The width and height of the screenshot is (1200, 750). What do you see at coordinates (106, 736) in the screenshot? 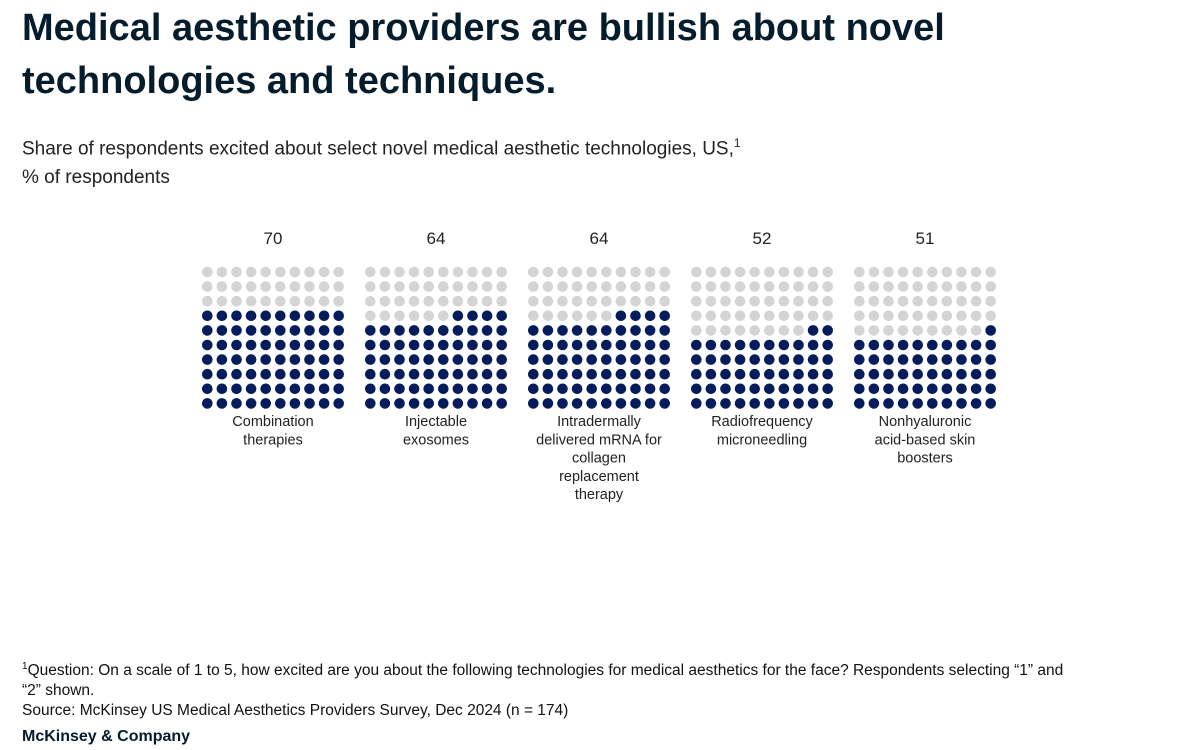
I see `brand-logo-text: McKinsey & Company` at bounding box center [106, 736].